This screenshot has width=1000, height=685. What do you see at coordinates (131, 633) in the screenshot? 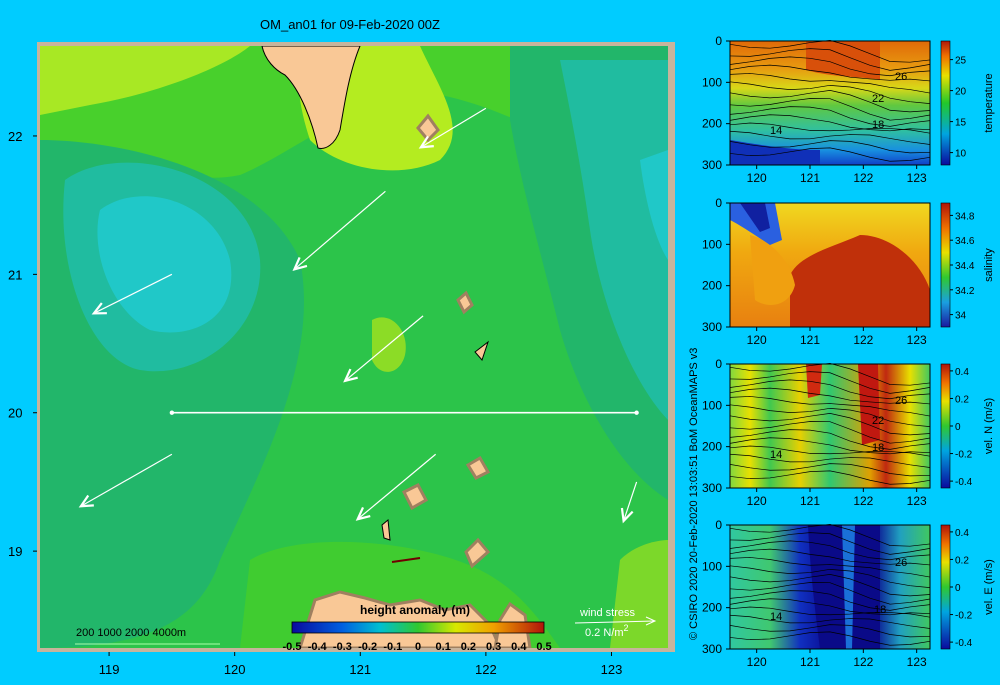
I see `depth-legend: 200 1000 2000 4000m` at bounding box center [131, 633].